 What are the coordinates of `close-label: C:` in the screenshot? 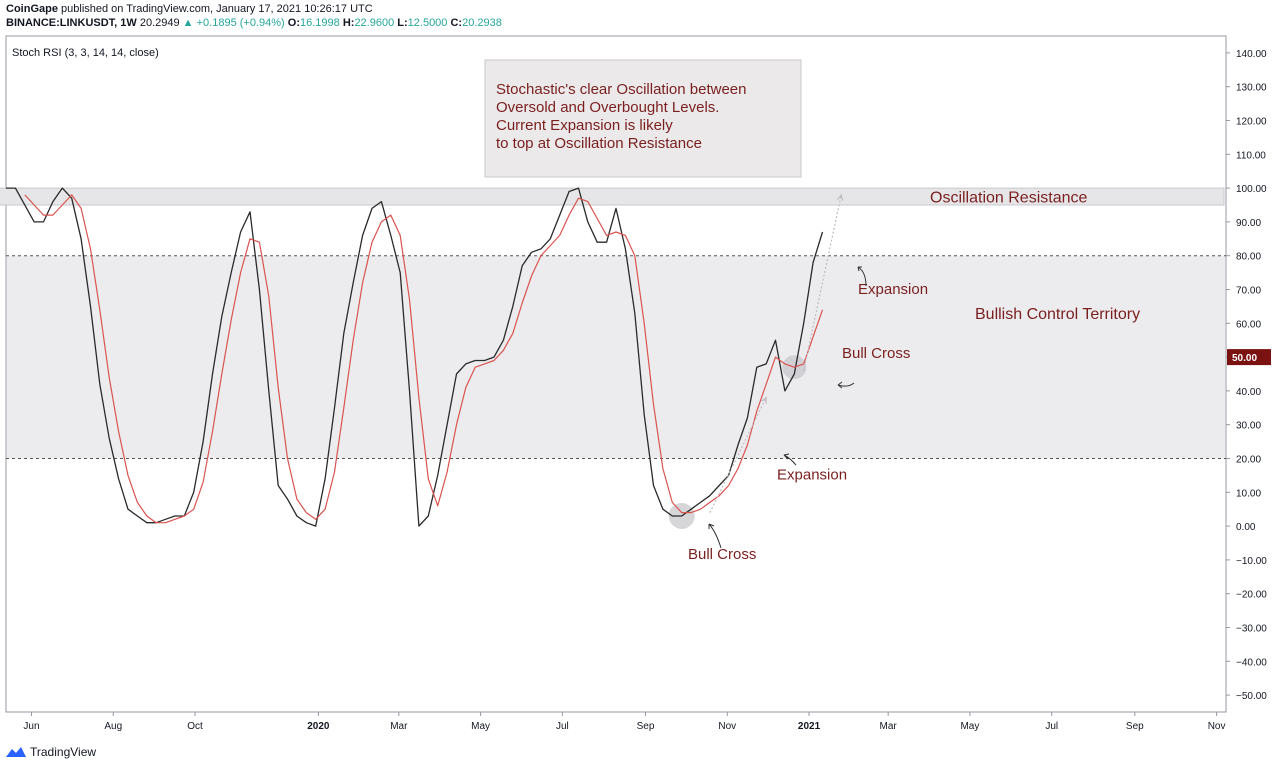 It's located at (456, 23).